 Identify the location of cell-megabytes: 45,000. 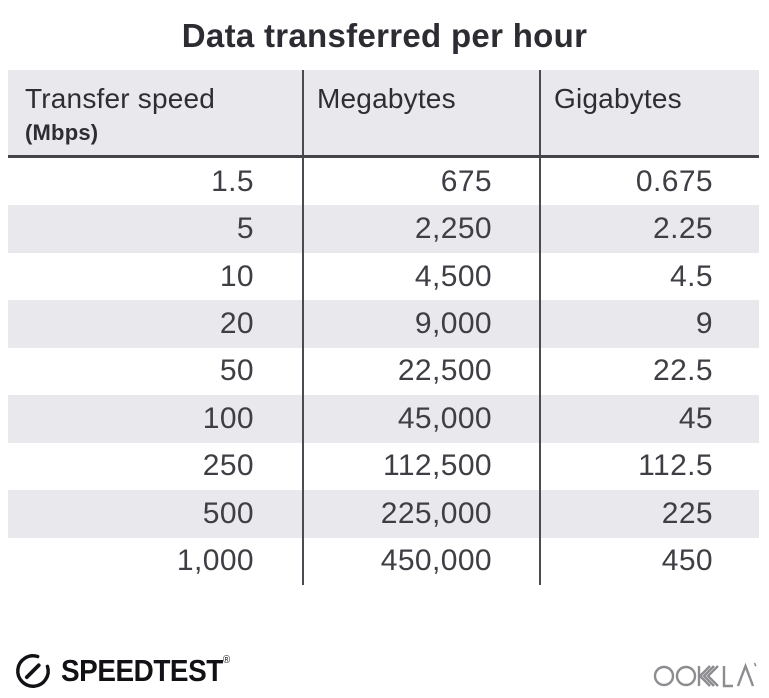
(420, 419).